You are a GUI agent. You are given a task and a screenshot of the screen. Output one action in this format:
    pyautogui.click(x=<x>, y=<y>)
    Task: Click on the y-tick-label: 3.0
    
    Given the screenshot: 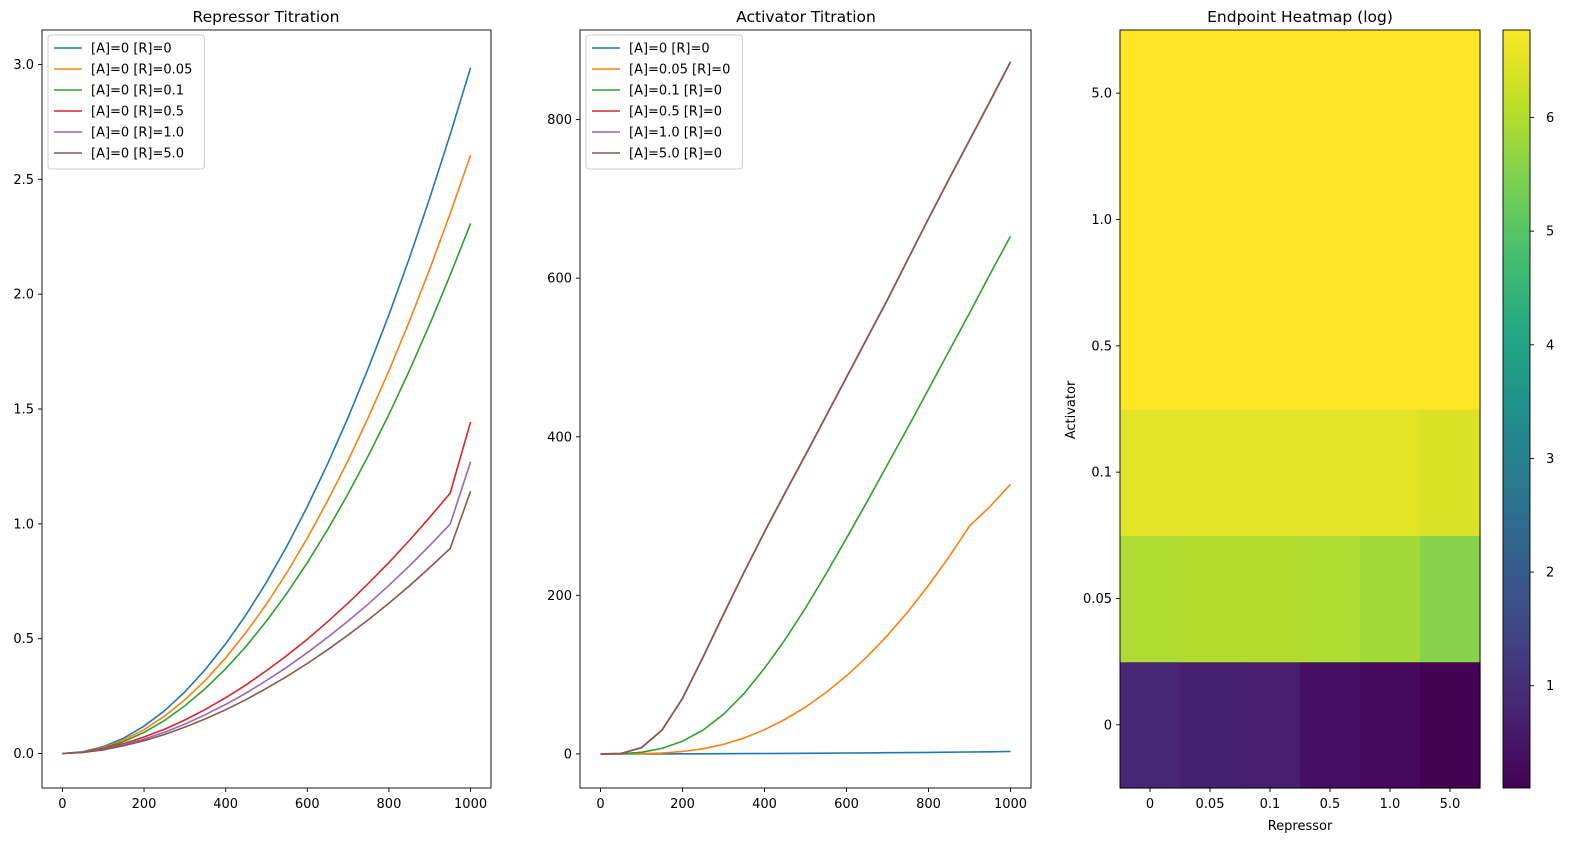 What is the action you would take?
    pyautogui.click(x=23, y=65)
    